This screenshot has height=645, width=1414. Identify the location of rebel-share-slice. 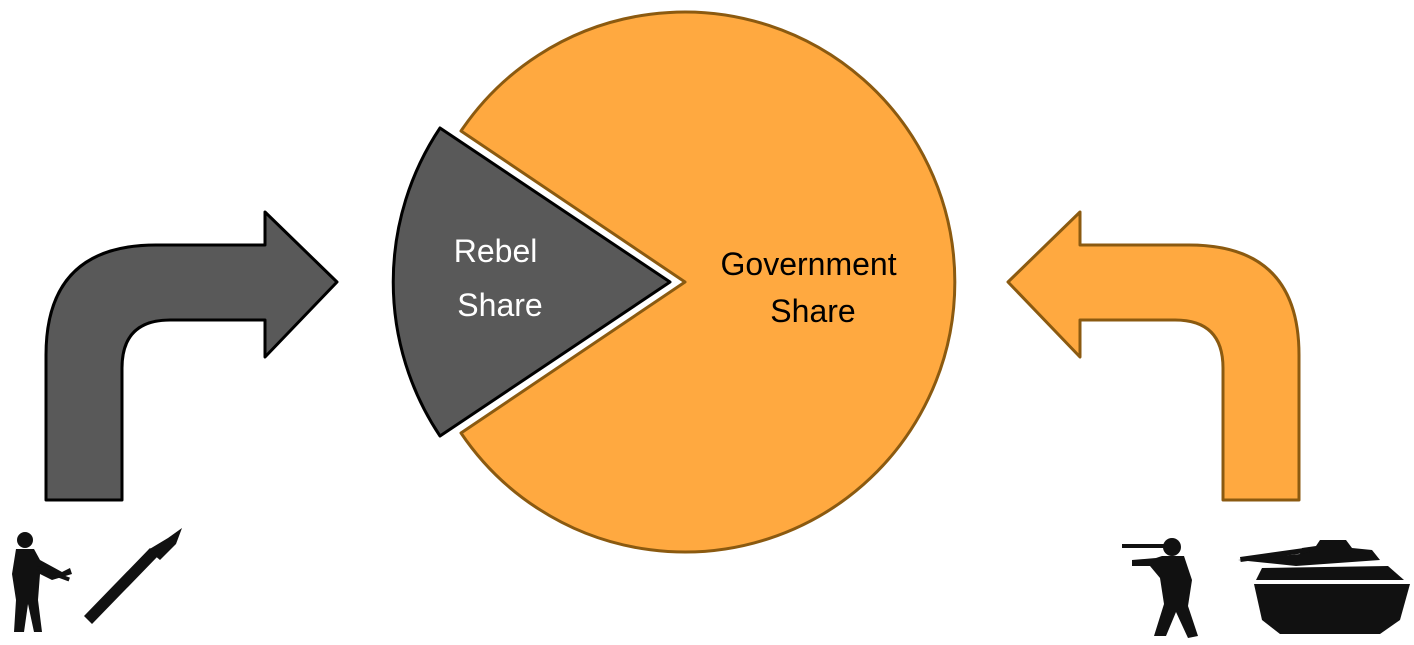
(531, 282).